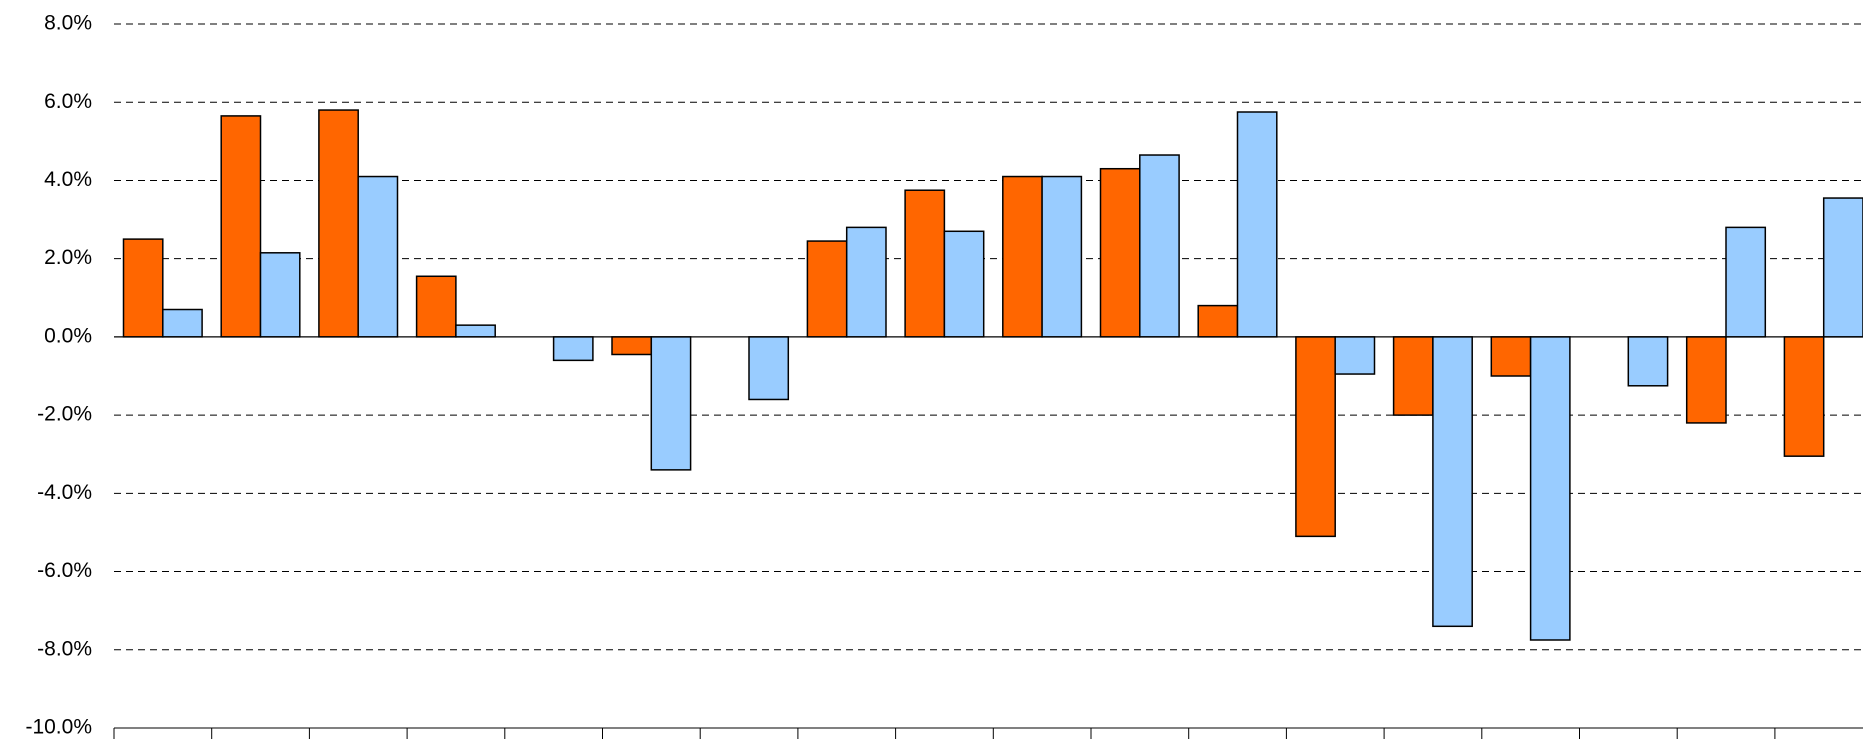 The height and width of the screenshot is (739, 1863). Describe the element at coordinates (64, 648) in the screenshot. I see `y-tick-label: -8.0%` at that location.